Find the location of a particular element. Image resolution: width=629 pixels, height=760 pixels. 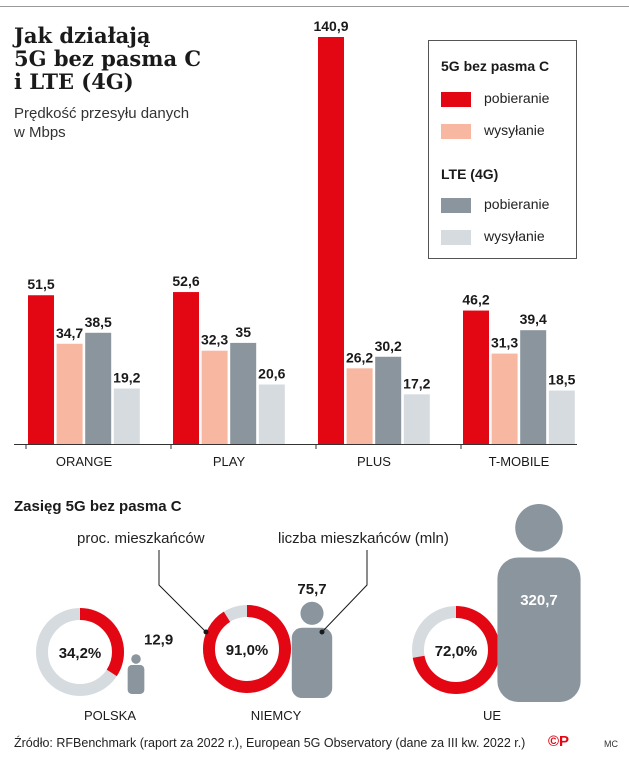

person-icon-ue is located at coordinates (539, 603).